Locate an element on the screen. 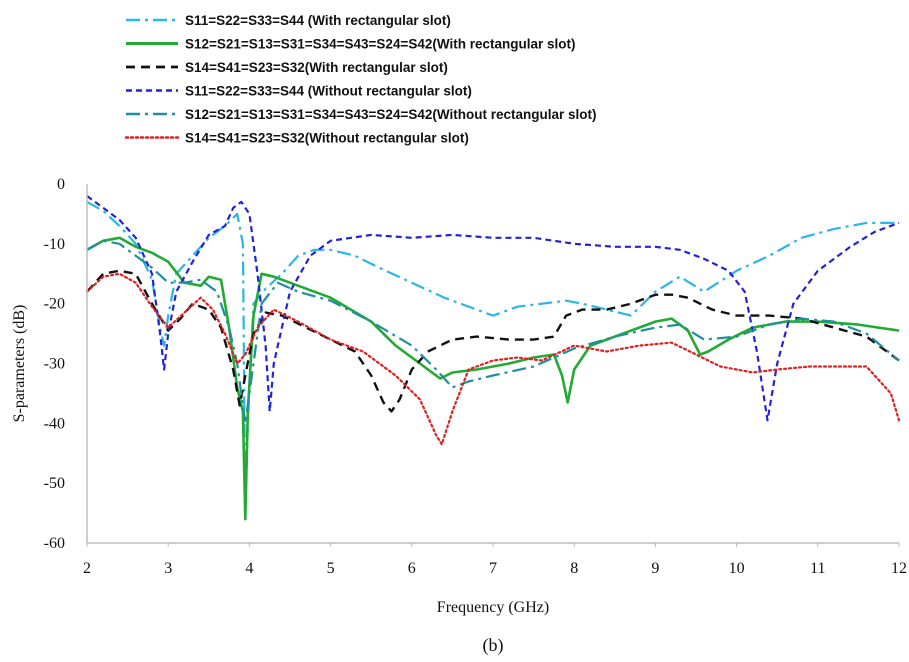  series-1-legend-label: S11=S22=S33=S44 (With rectangular slot) is located at coordinates (318, 20).